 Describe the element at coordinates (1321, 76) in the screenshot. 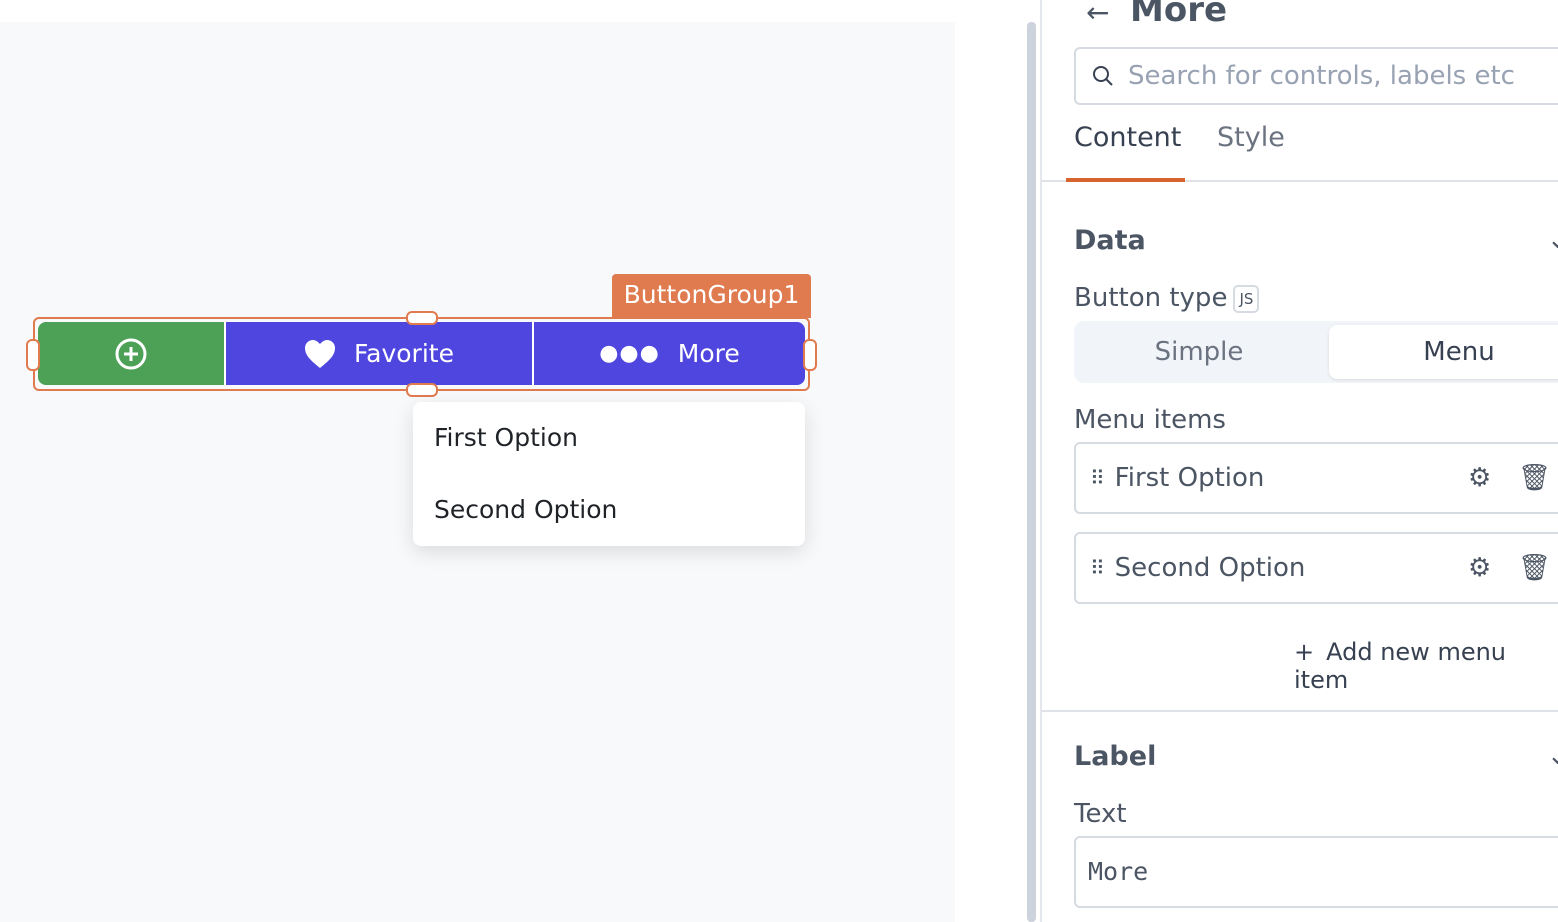

I see `search-placeholder: Search for controls, labels etc` at that location.